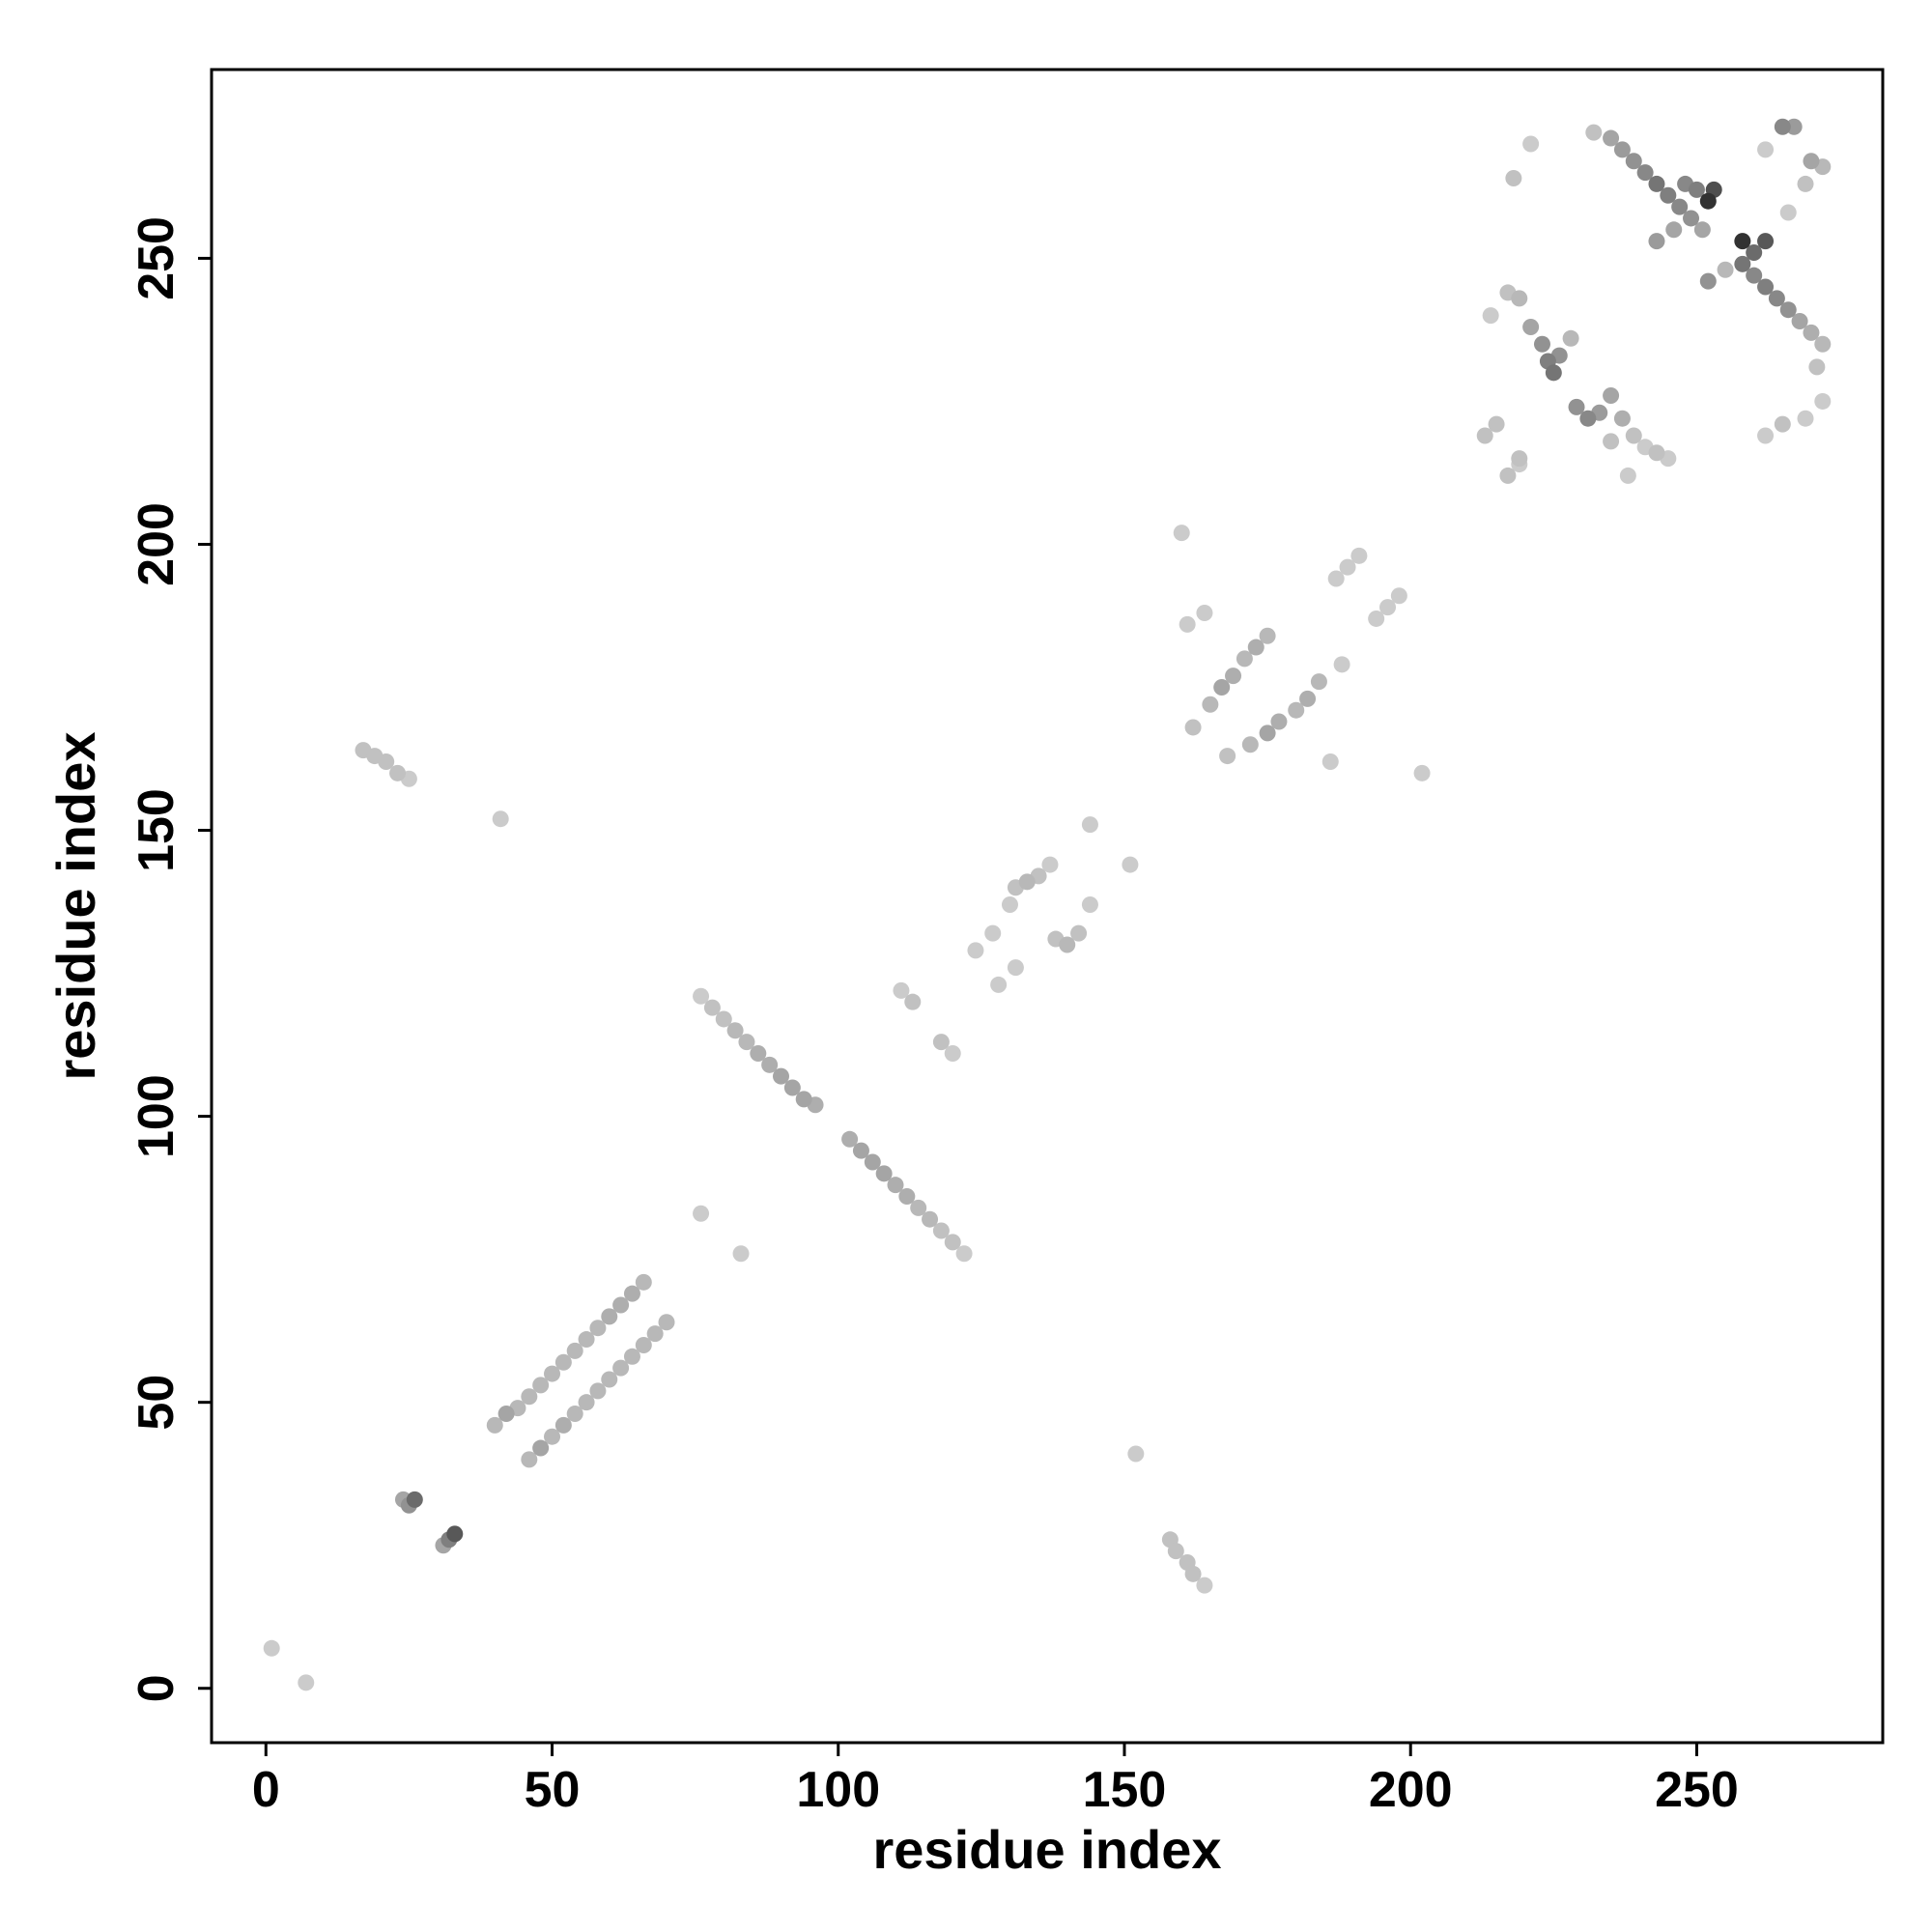 The image size is (1932, 1932). What do you see at coordinates (1411, 1790) in the screenshot?
I see `x-tick-label: 200` at bounding box center [1411, 1790].